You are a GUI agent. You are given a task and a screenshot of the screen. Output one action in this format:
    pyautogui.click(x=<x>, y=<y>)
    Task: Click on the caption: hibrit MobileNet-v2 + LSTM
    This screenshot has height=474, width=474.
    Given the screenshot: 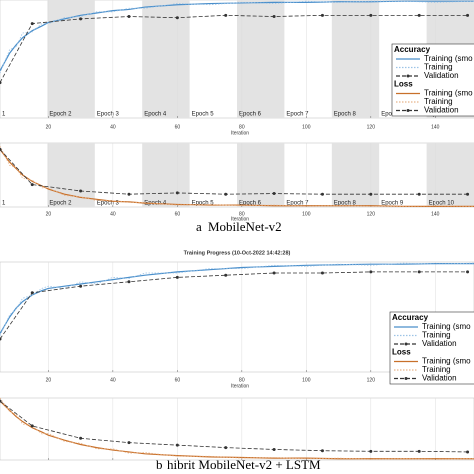 What is the action you would take?
    pyautogui.click(x=244, y=464)
    